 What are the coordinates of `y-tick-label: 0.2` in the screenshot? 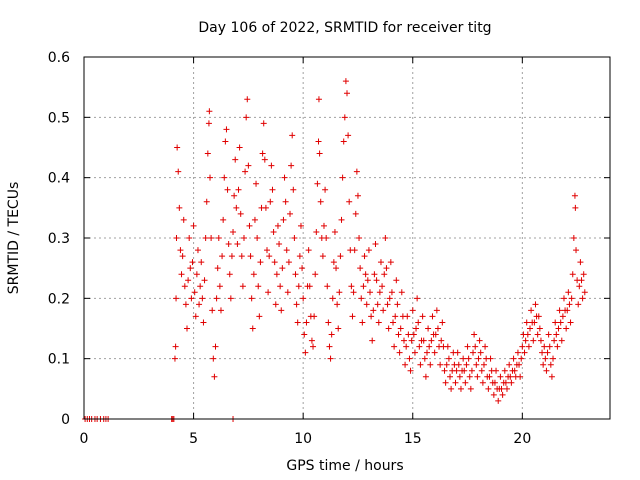 It's located at (59, 299).